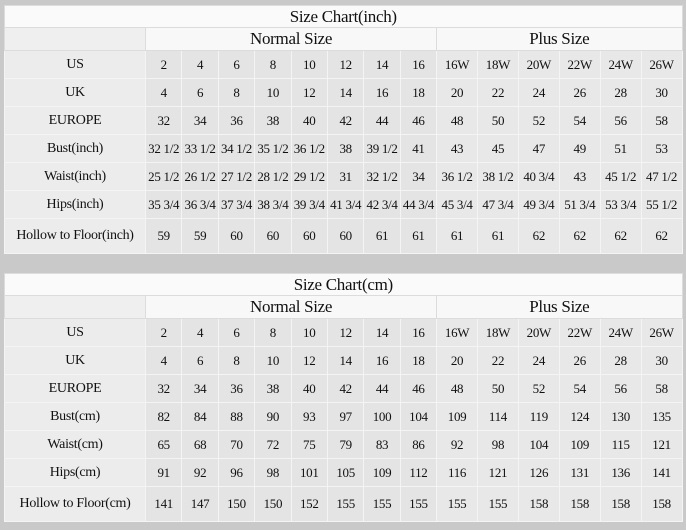 The width and height of the screenshot is (686, 530). What do you see at coordinates (382, 204) in the screenshot?
I see `size-cell: 42 3/4` at bounding box center [382, 204].